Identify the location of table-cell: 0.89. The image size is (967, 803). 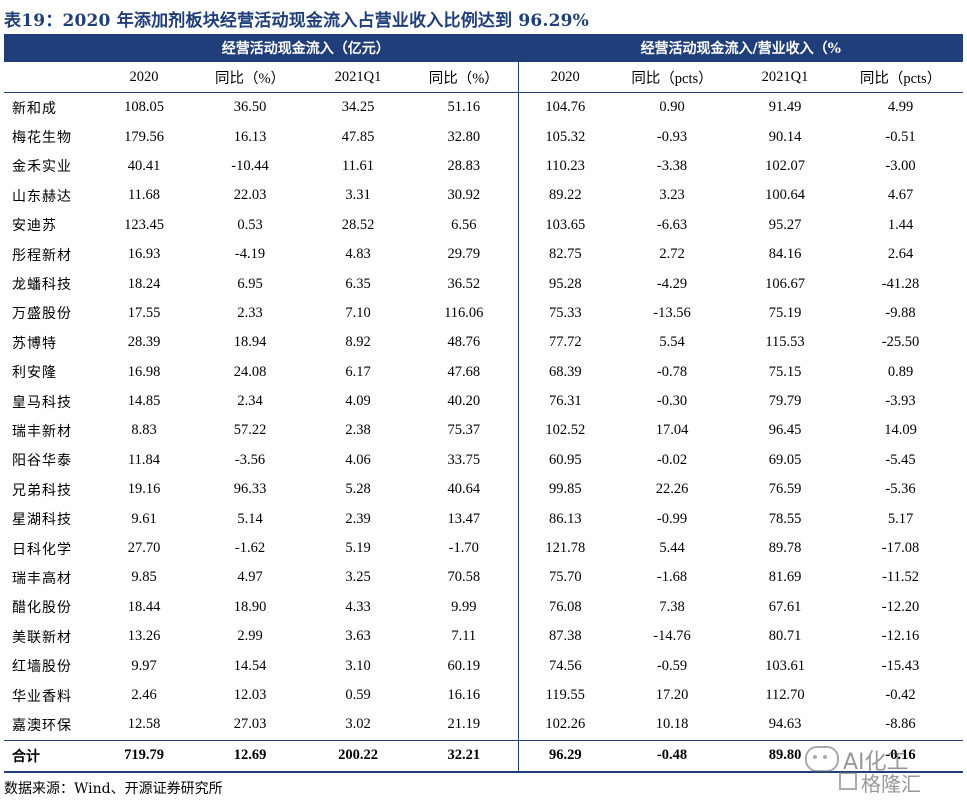
(900, 371).